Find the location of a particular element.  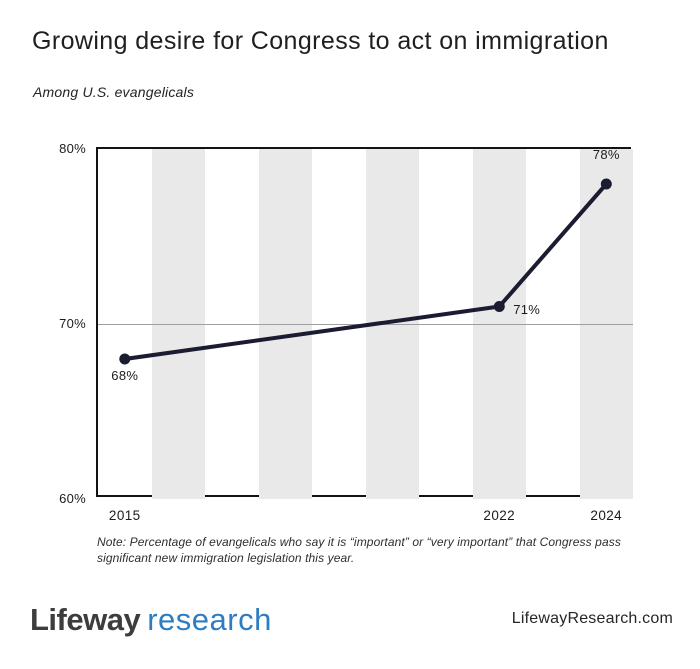

logo-lifeway-text: Lifeway is located at coordinates (85, 619).